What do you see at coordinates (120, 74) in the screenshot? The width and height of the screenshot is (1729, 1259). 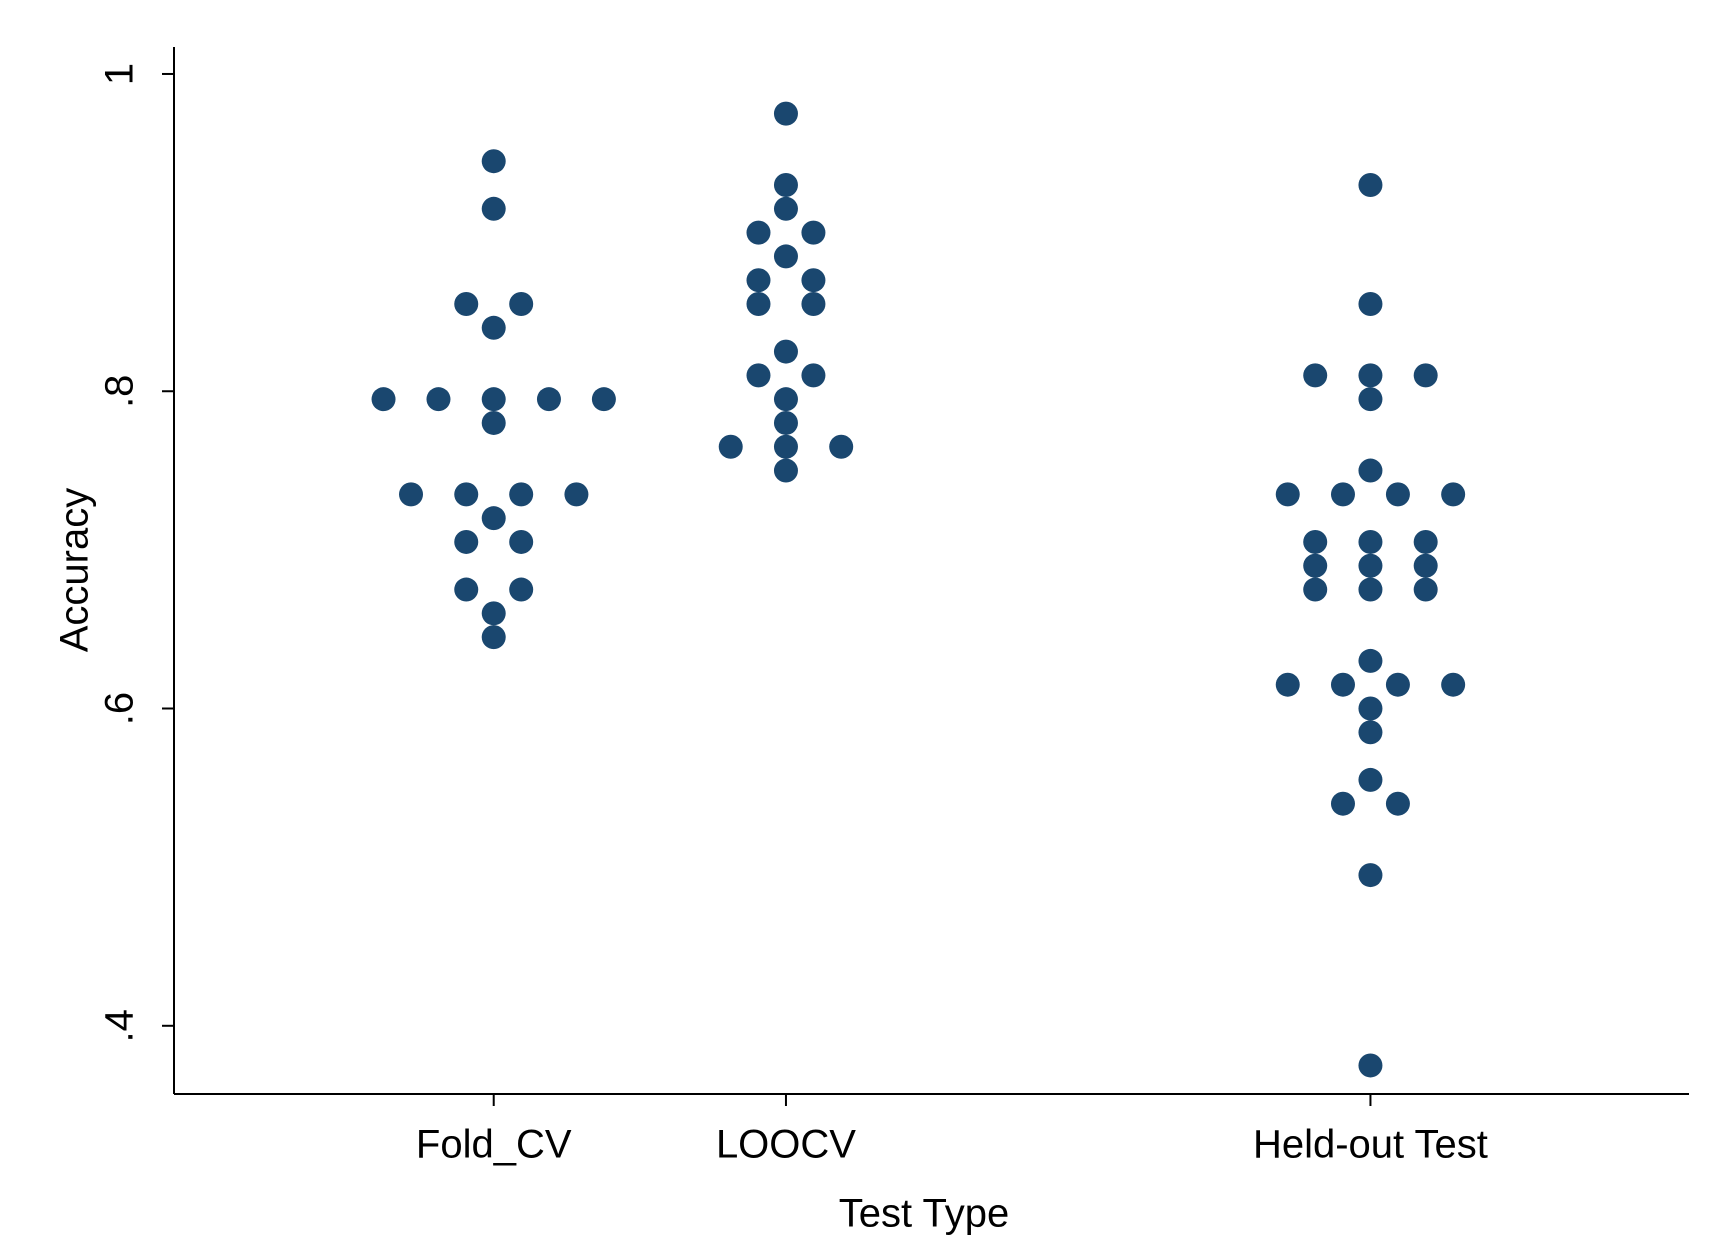 I see `y-tick-label: 1` at bounding box center [120, 74].